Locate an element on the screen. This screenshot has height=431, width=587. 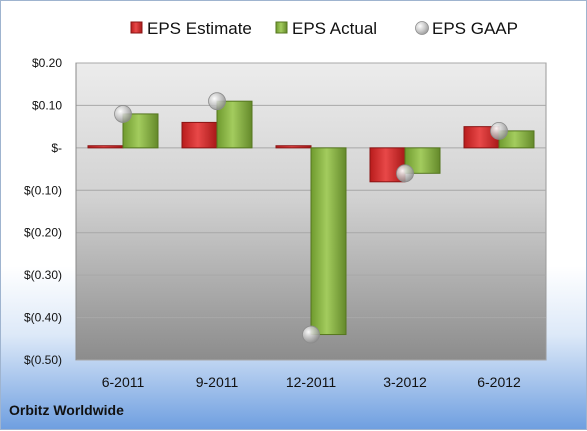
company-name: Orbitz Worldwide is located at coordinates (66, 410).